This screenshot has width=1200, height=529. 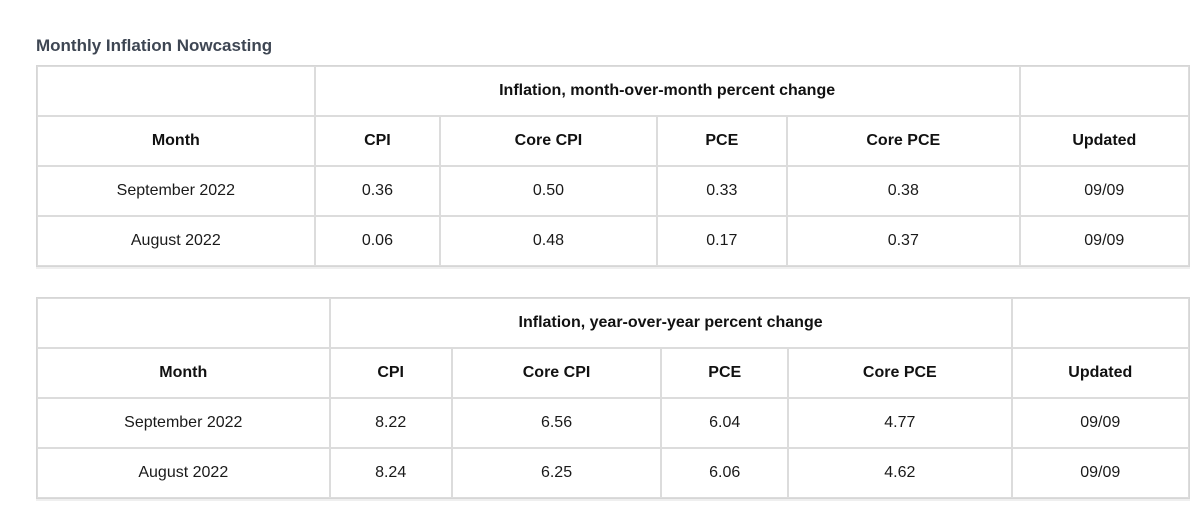 I want to click on mom-column-header-core-cpi: Core CPI, so click(x=548, y=141).